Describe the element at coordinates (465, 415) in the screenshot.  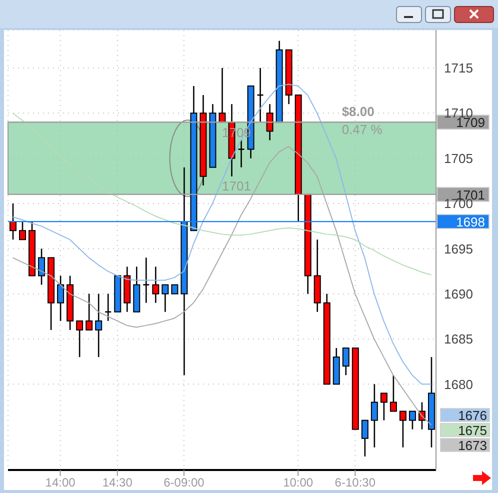
I see `text: 1676` at that location.